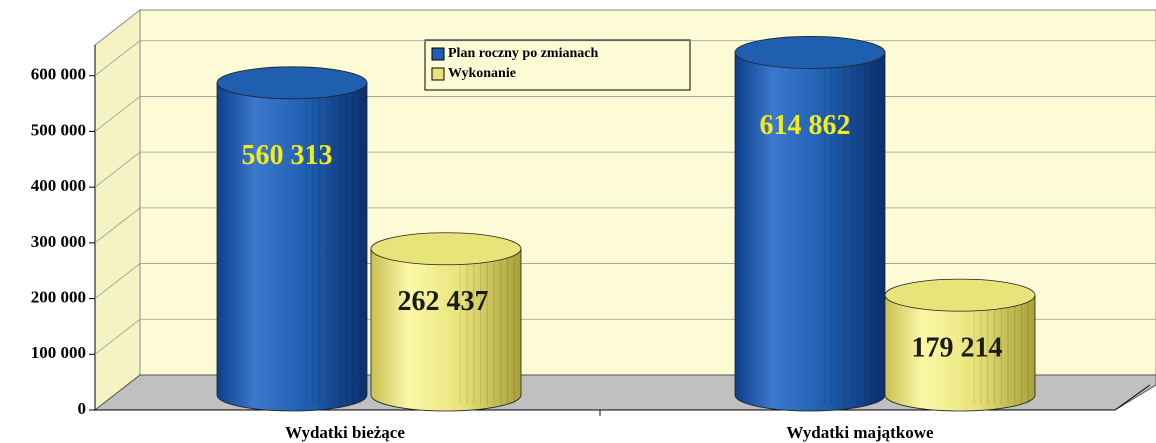  What do you see at coordinates (957, 348) in the screenshot?
I see `value-label: 179 214` at bounding box center [957, 348].